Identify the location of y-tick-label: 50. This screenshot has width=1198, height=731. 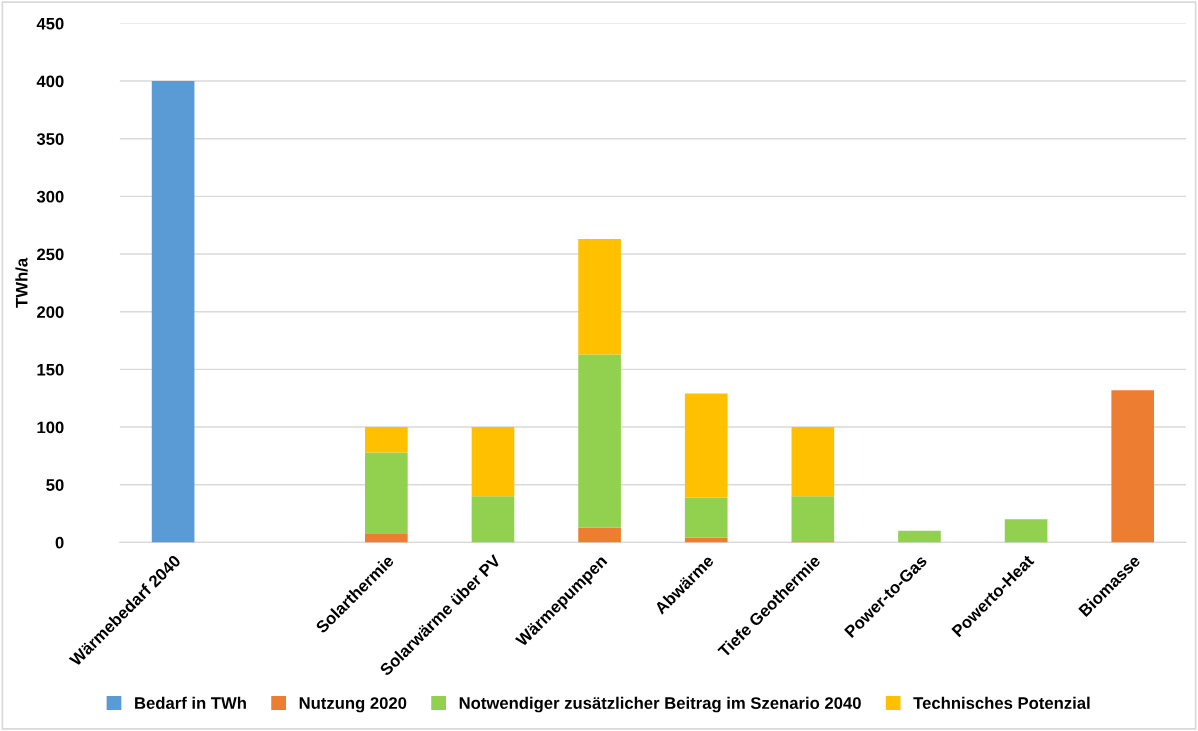
(55, 485).